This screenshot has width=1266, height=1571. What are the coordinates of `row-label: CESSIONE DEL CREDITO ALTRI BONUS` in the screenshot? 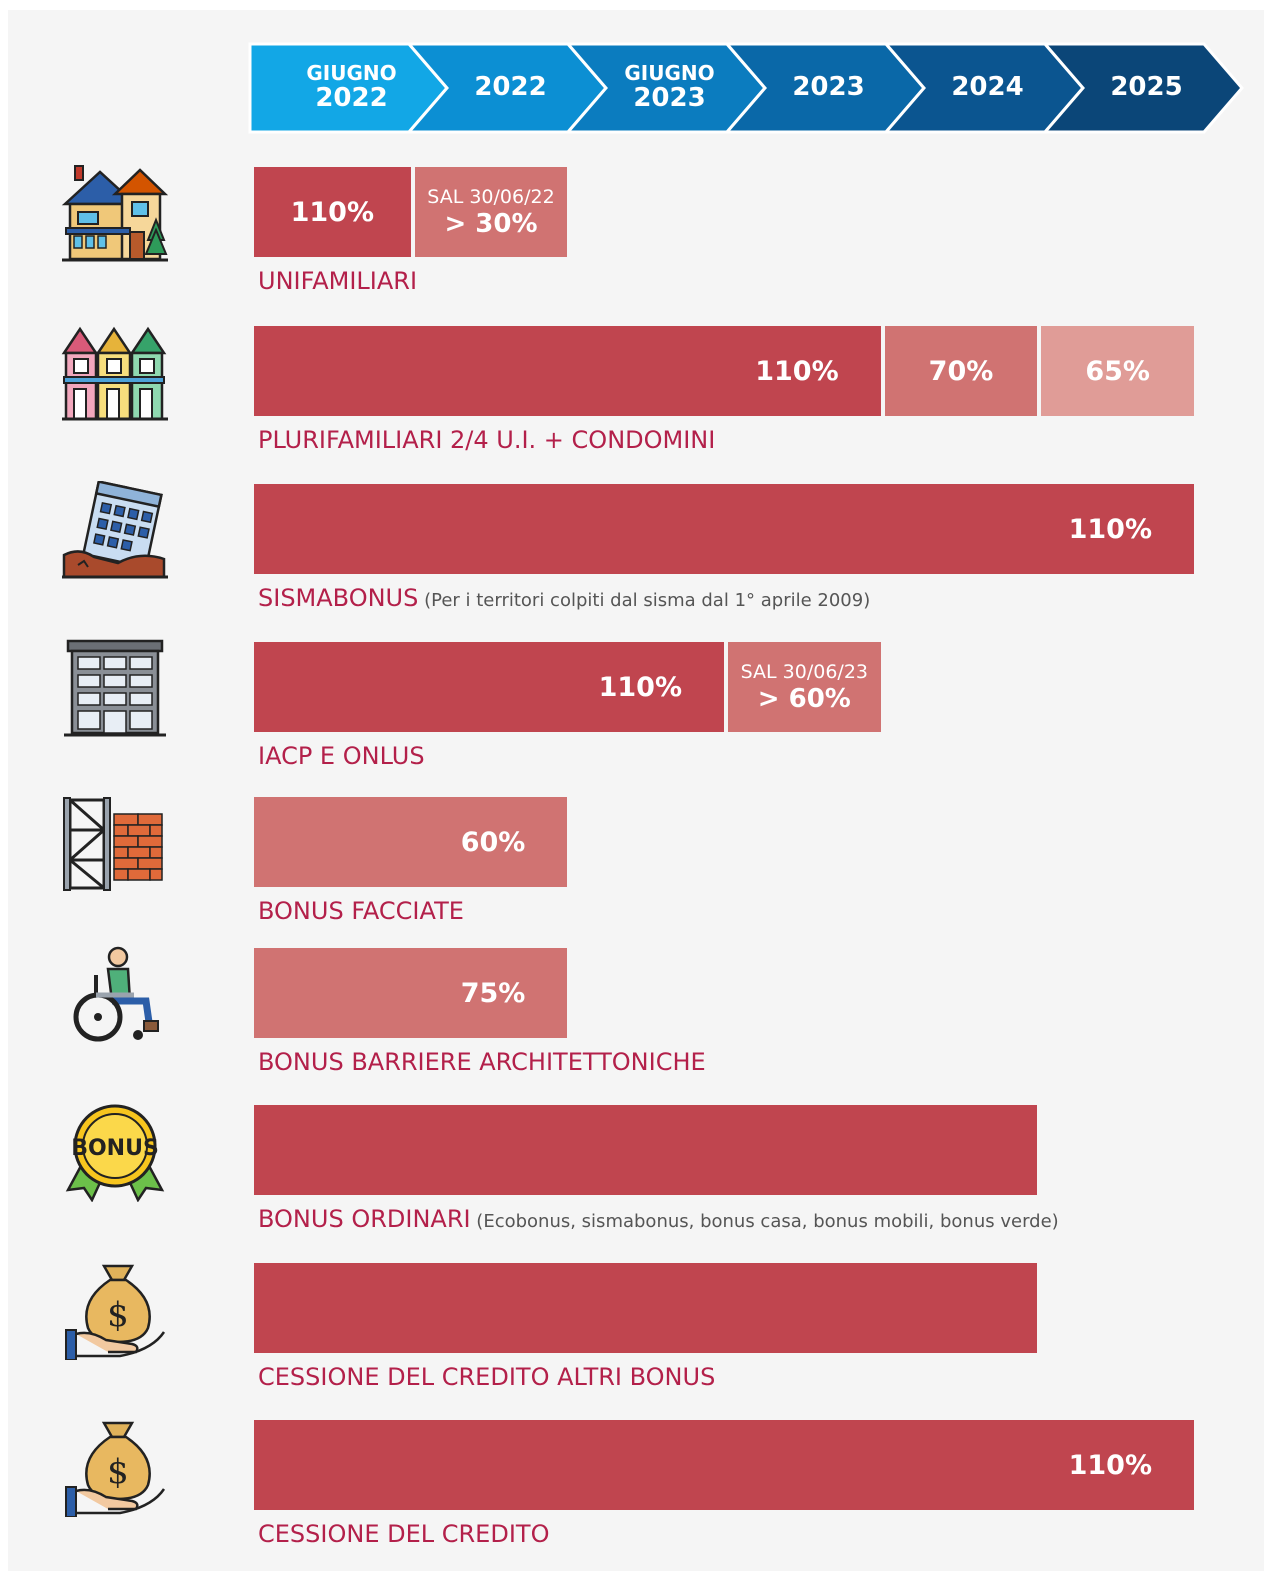 It's located at (486, 1377).